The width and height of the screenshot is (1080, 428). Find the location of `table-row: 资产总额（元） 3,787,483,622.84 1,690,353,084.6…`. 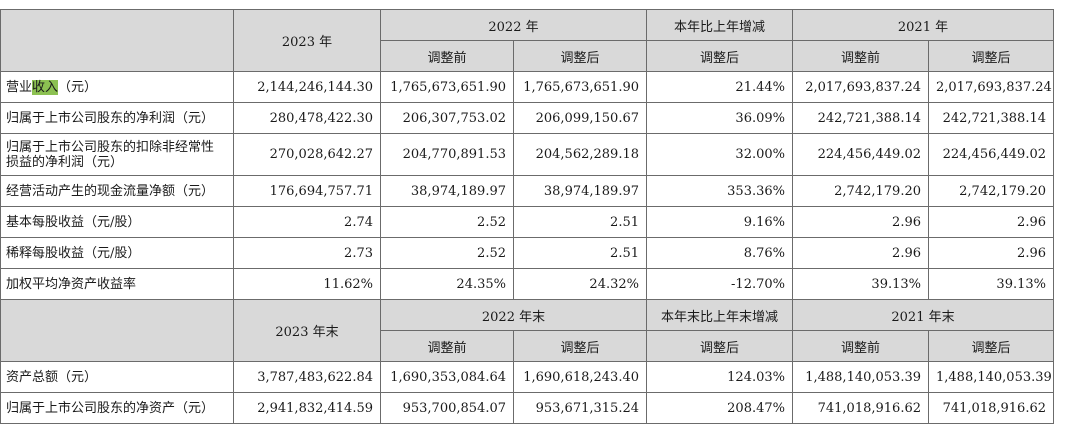

table-row: 资产总额（元） 3,787,483,622.84 1,690,353,084.6… is located at coordinates (527, 377).